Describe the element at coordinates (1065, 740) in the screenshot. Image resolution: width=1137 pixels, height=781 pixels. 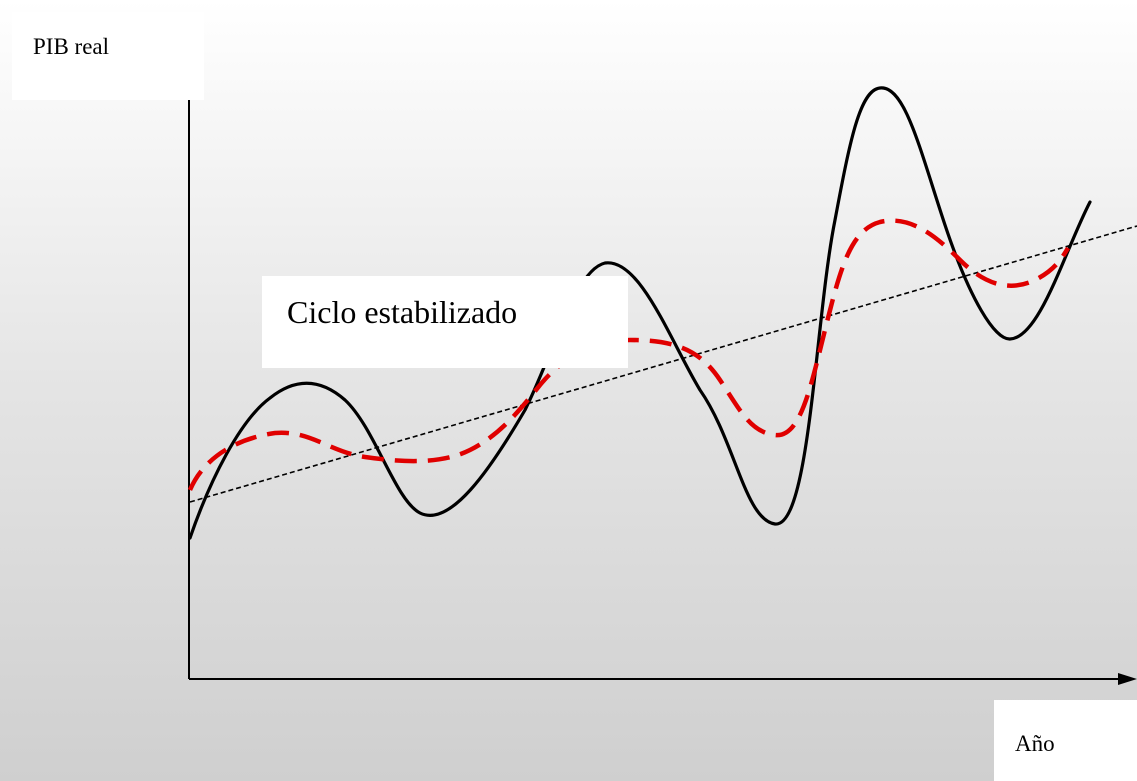
I see `x-axis-label: Año` at that location.